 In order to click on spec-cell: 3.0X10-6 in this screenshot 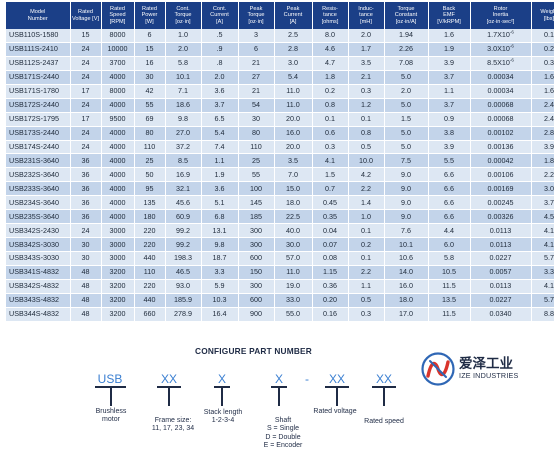, I will do `click(501, 49)`.